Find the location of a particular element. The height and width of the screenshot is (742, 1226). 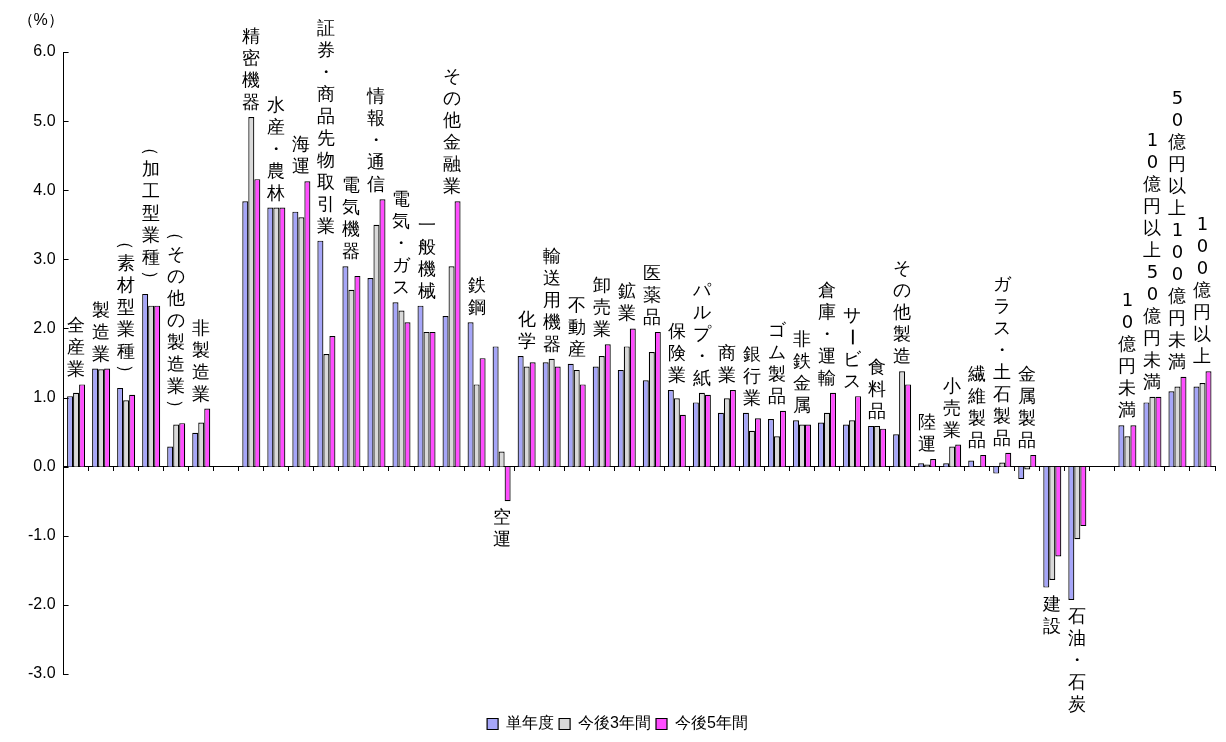

x-tick-label: 建設 is located at coordinates (1052, 614).